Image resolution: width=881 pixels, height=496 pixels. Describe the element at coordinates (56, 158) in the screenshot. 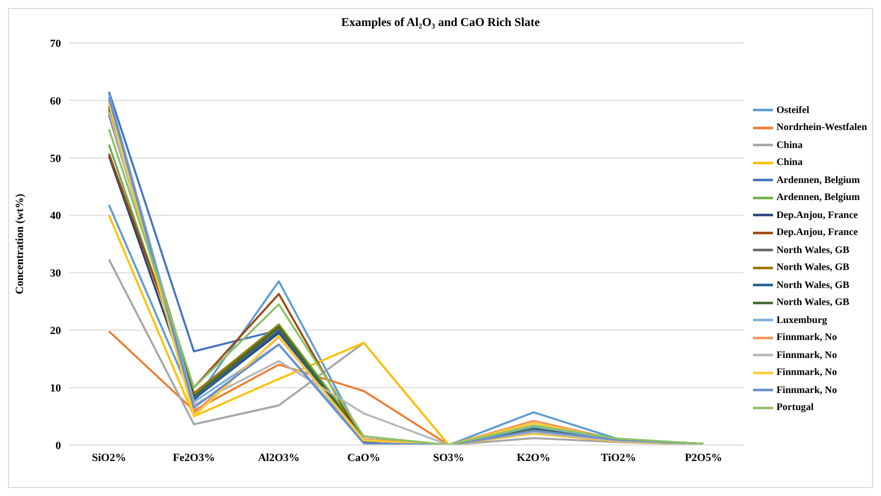

I see `y-tick-label: 50` at that location.